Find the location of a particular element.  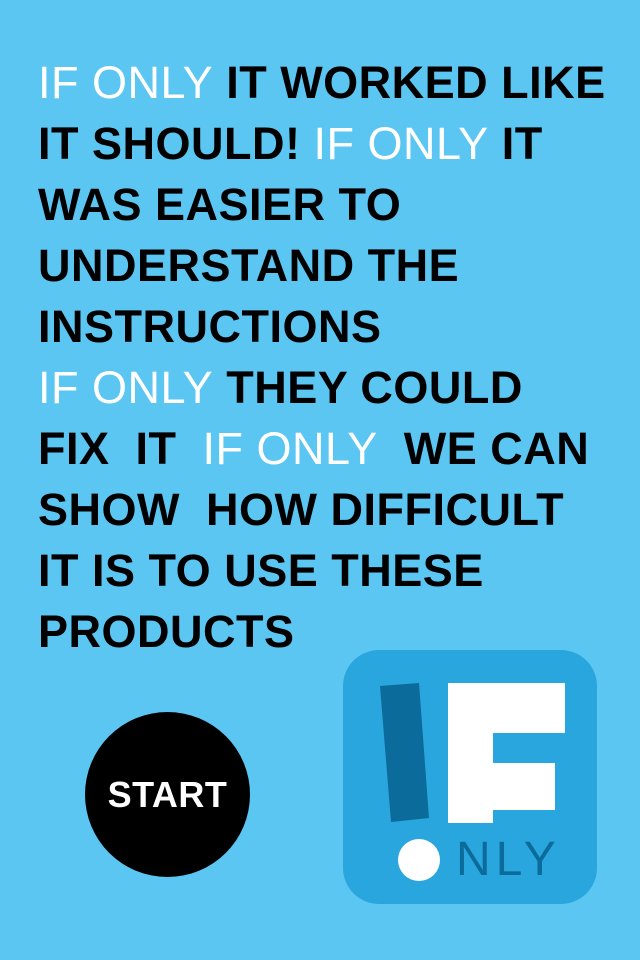

statement-text: IT SHOULD! is located at coordinates (175, 143).